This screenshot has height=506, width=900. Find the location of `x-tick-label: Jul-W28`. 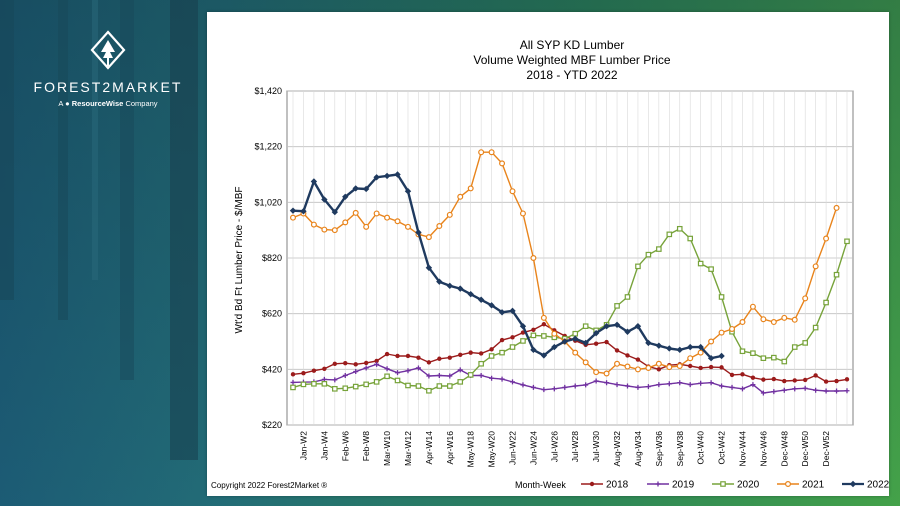

x-tick-label: Jul-W28 is located at coordinates (575, 446).